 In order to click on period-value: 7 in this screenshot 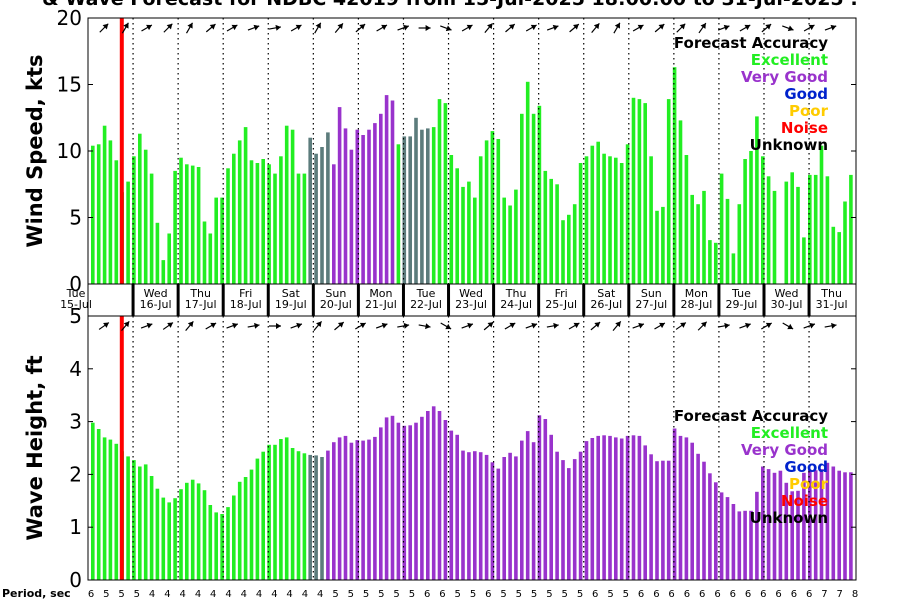, I will do `click(824, 594)`.